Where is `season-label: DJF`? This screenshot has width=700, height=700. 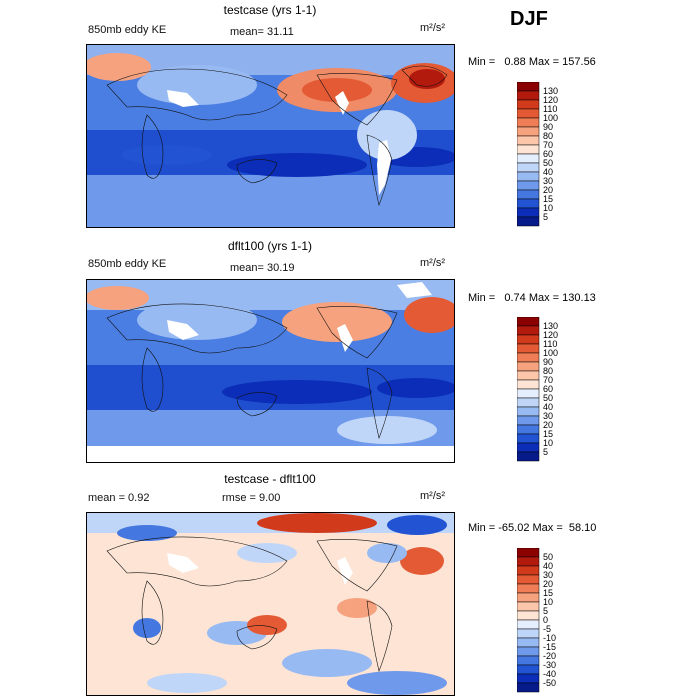
season-label: DJF is located at coordinates (529, 19).